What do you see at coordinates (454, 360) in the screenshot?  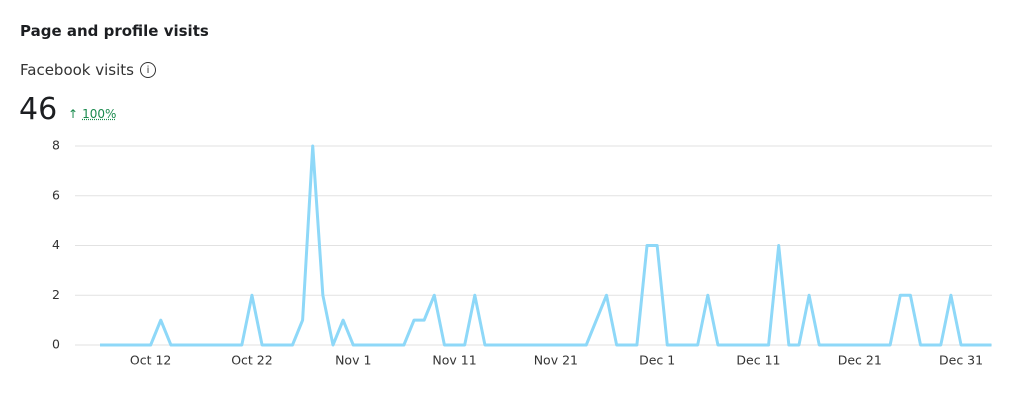 I see `x-tick-label: Nov 11` at bounding box center [454, 360].